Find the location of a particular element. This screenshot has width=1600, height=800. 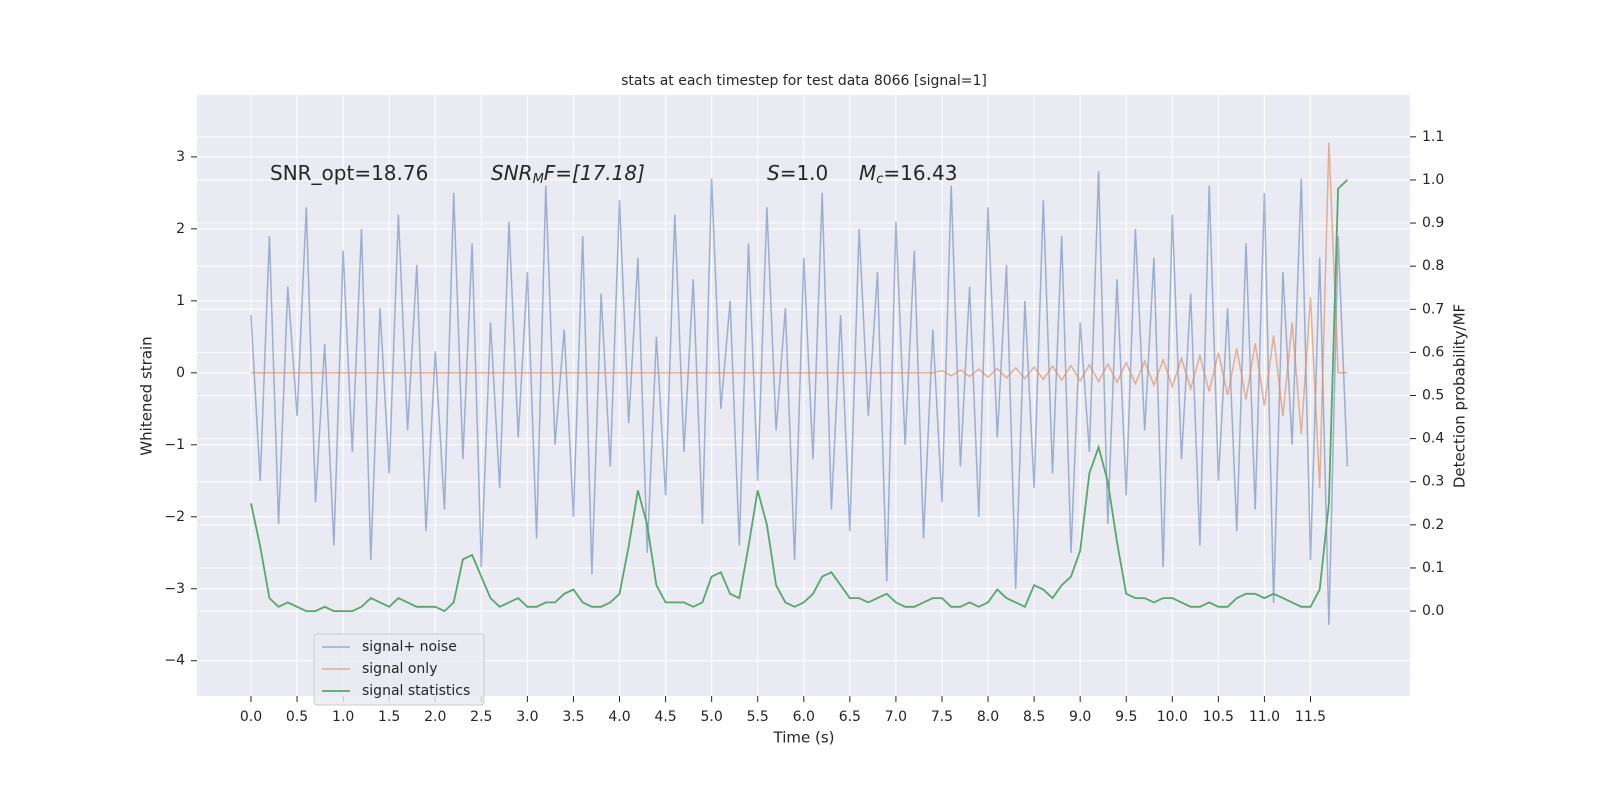

y-tick-label: −4 is located at coordinates (174, 661).